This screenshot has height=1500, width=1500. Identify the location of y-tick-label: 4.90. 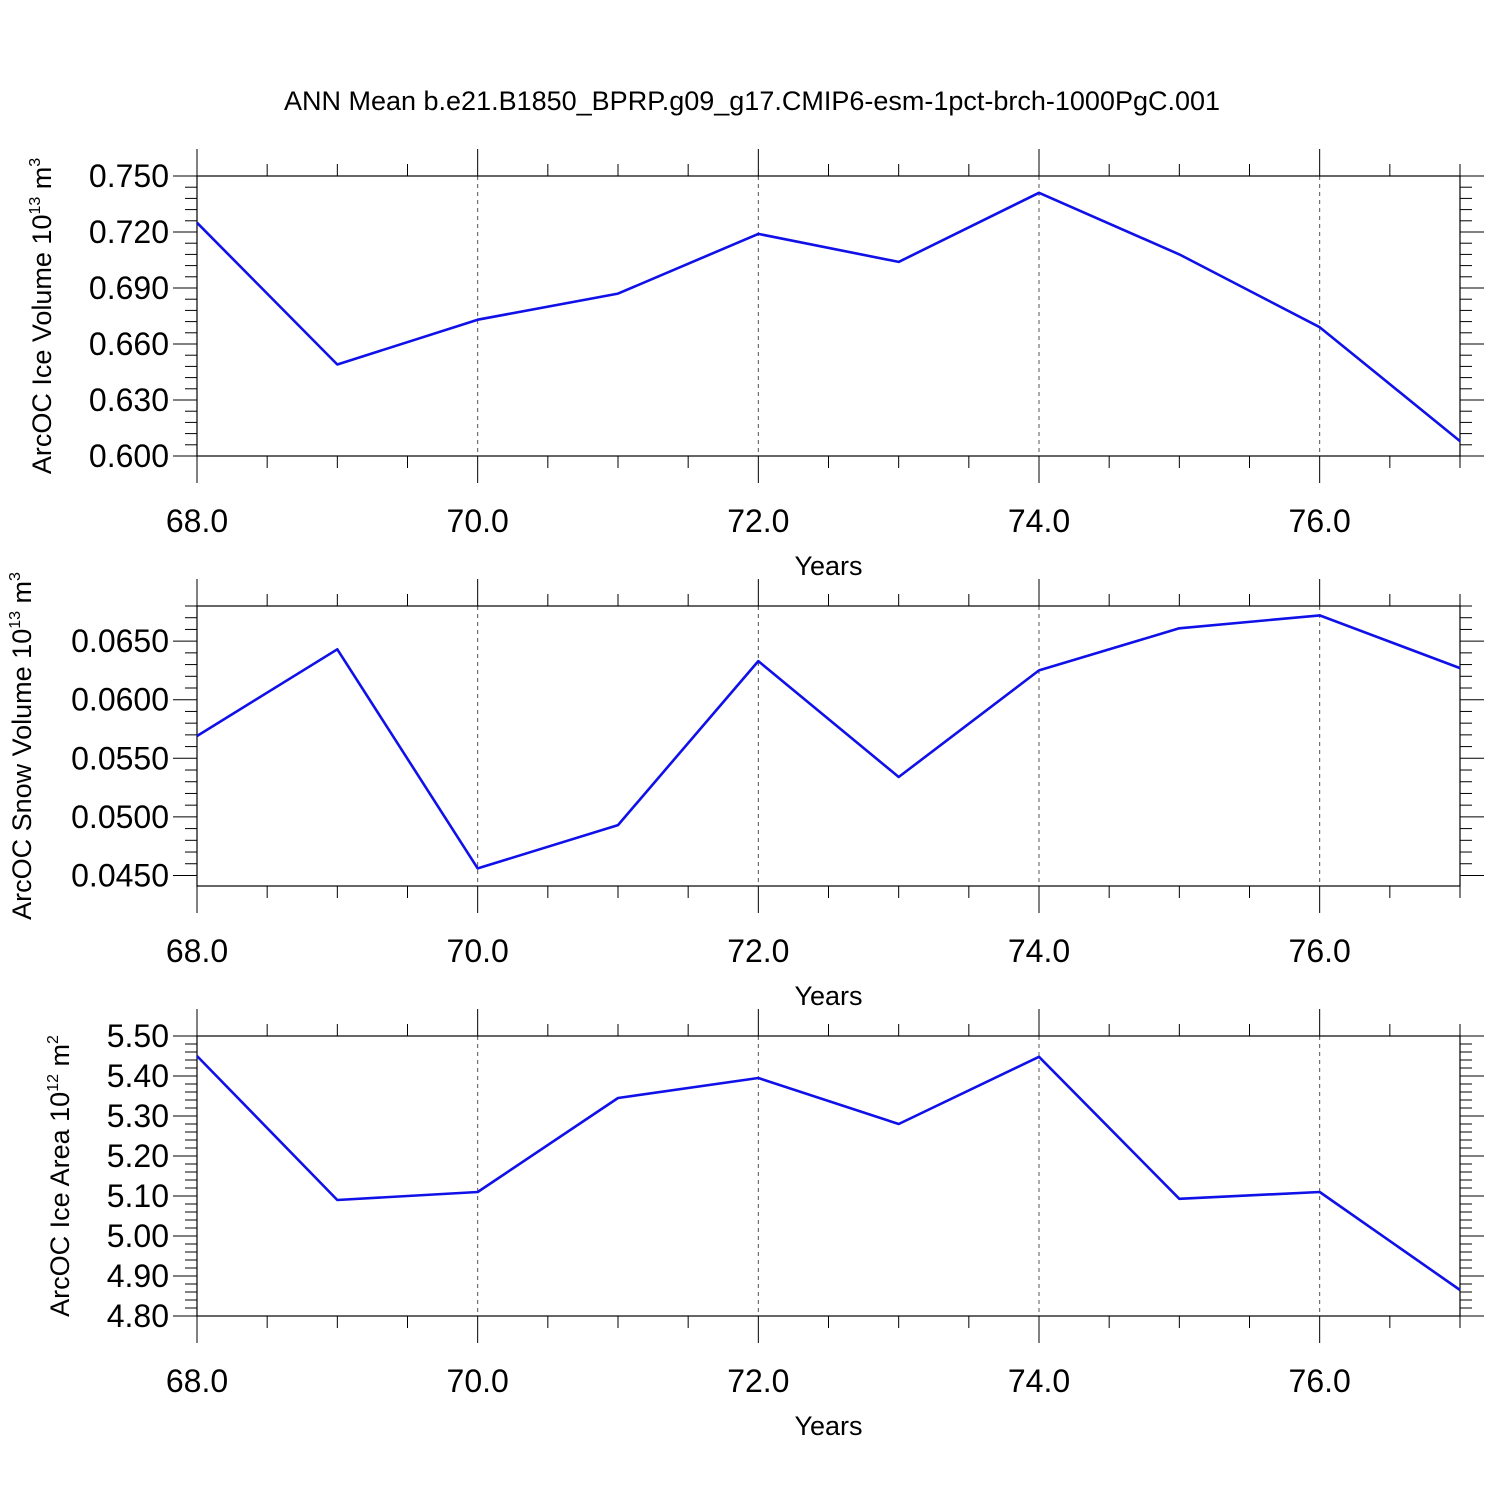
(138, 1276).